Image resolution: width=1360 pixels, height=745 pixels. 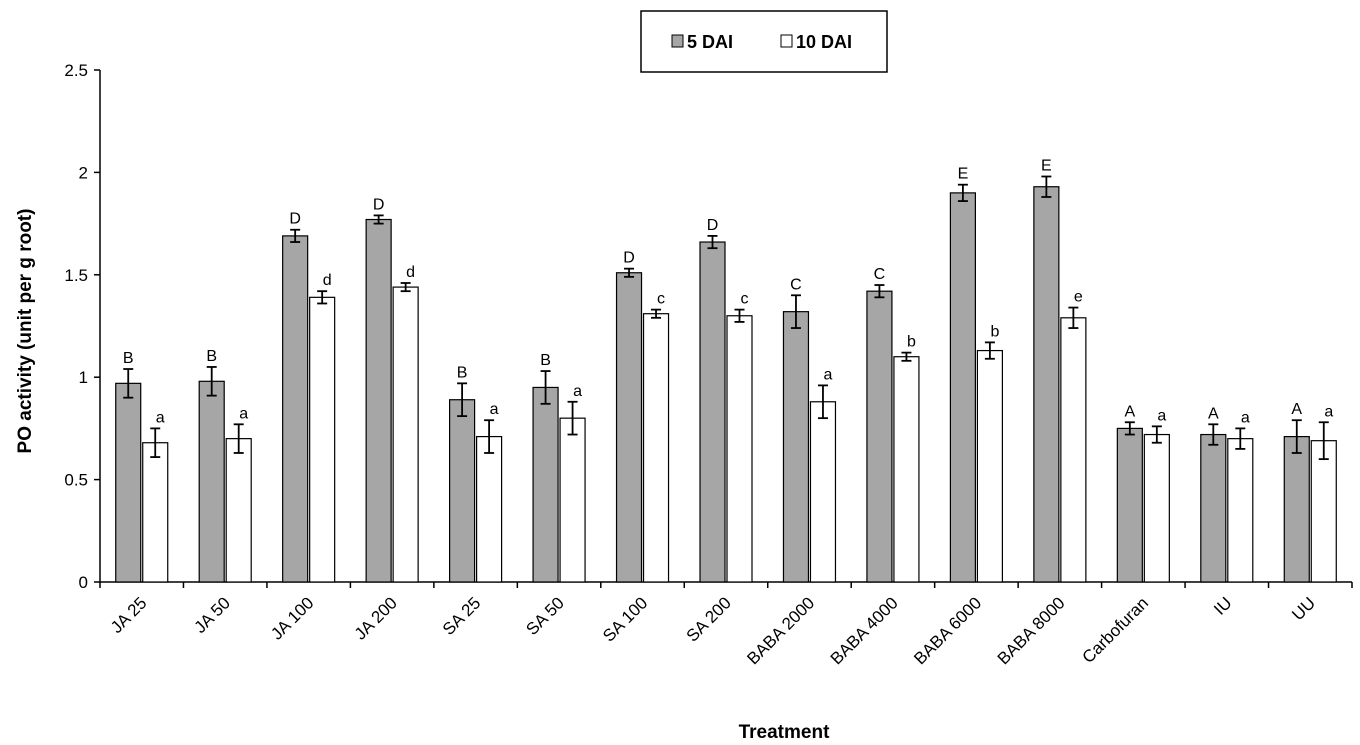 I want to click on y-tick-label: 1, so click(x=83, y=377).